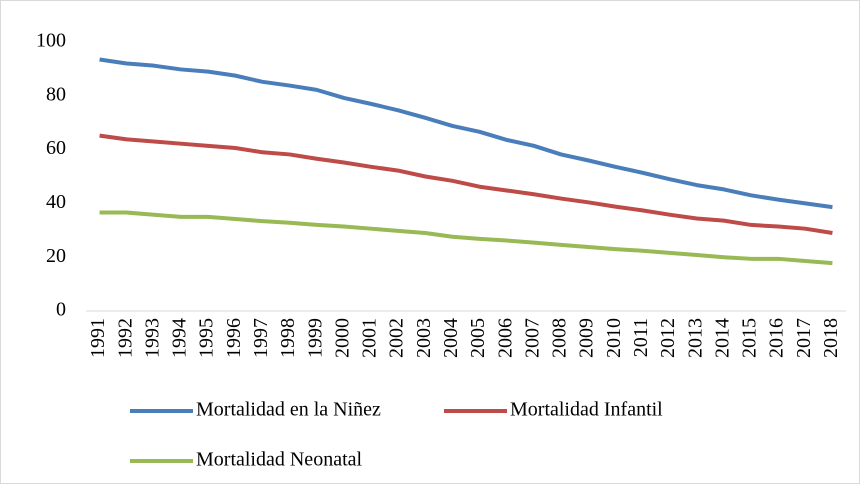 Image resolution: width=860 pixels, height=484 pixels. What do you see at coordinates (180, 338) in the screenshot?
I see `x-tick-label: 1994` at bounding box center [180, 338].